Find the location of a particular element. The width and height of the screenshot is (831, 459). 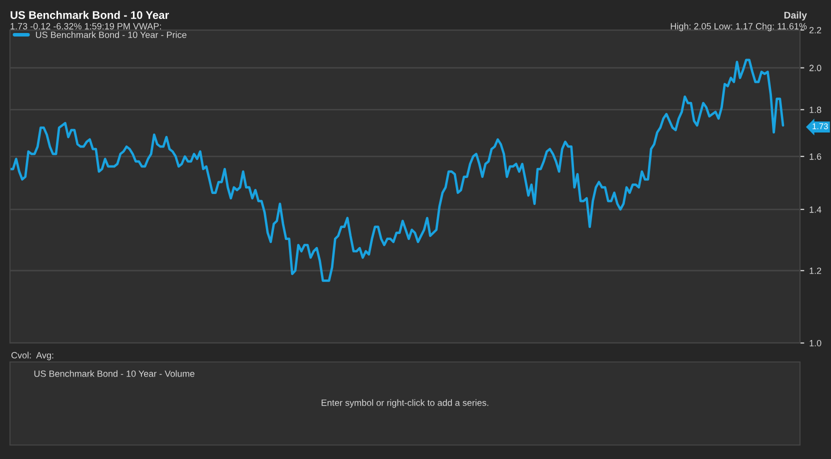

text: Daily is located at coordinates (795, 16).